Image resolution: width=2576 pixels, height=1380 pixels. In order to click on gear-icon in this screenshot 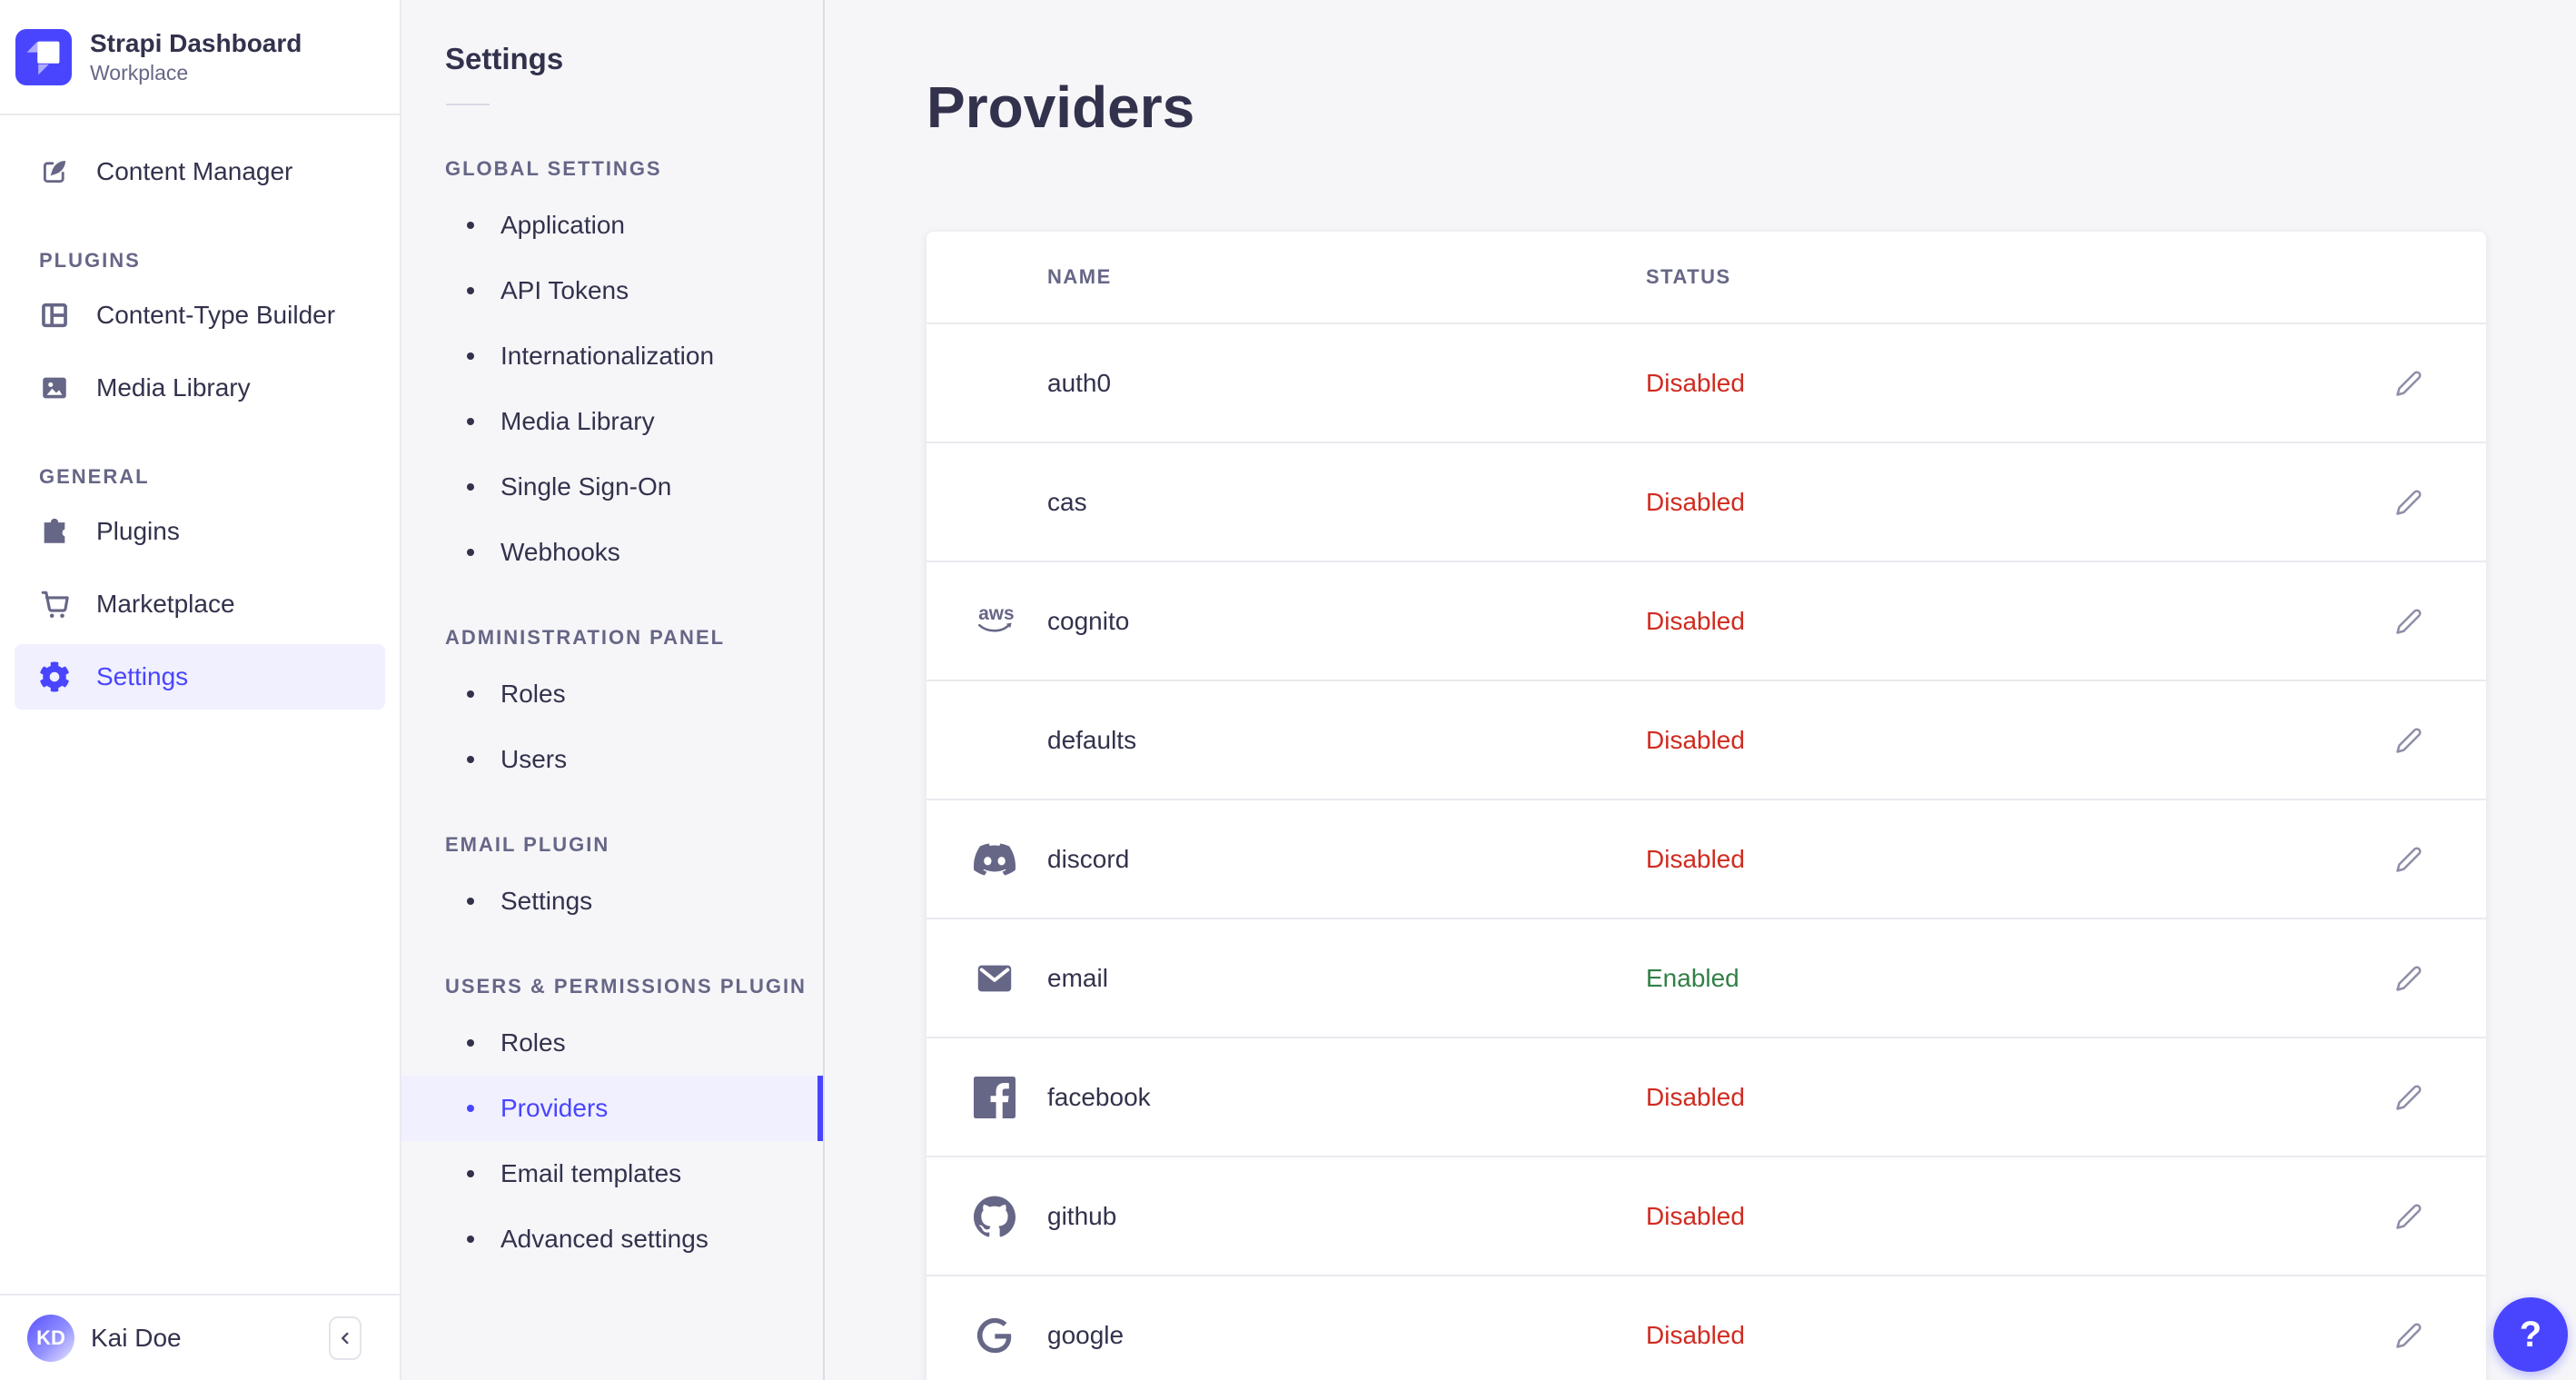, I will do `click(54, 676)`.